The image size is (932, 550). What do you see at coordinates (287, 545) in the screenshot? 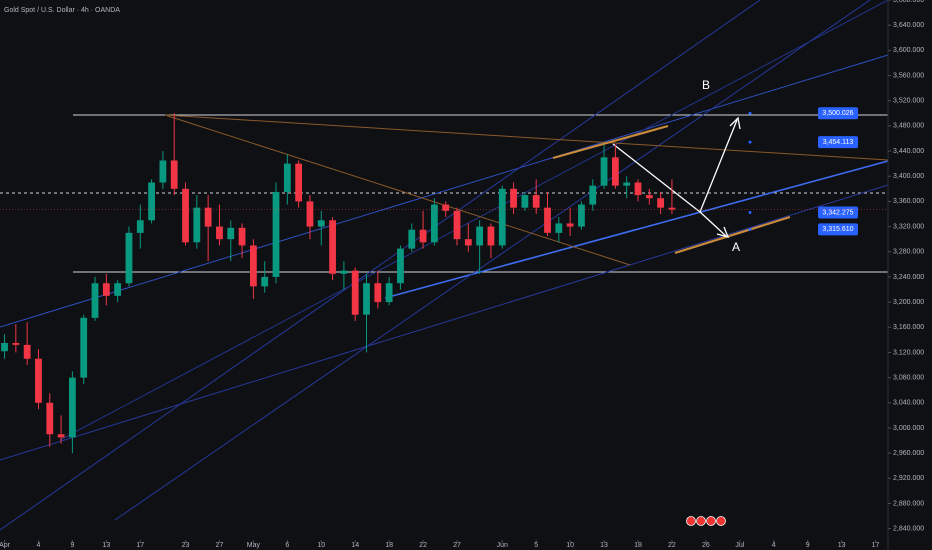
I see `x-tick-label: 6` at bounding box center [287, 545].